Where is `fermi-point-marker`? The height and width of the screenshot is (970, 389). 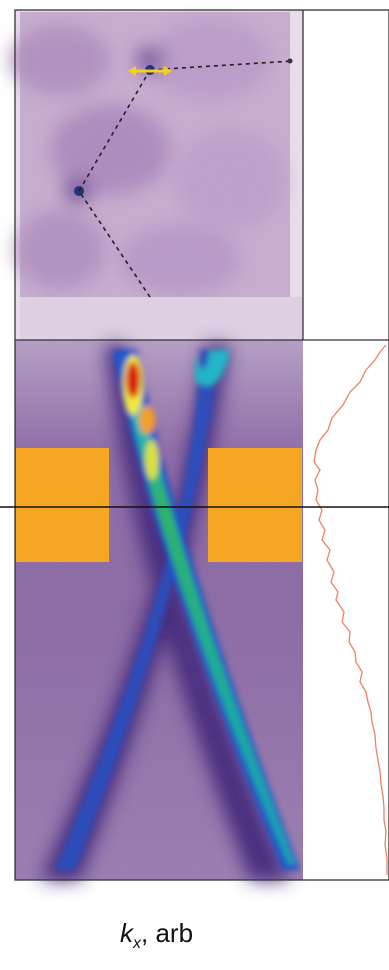
fermi-point-marker is located at coordinates (79, 191).